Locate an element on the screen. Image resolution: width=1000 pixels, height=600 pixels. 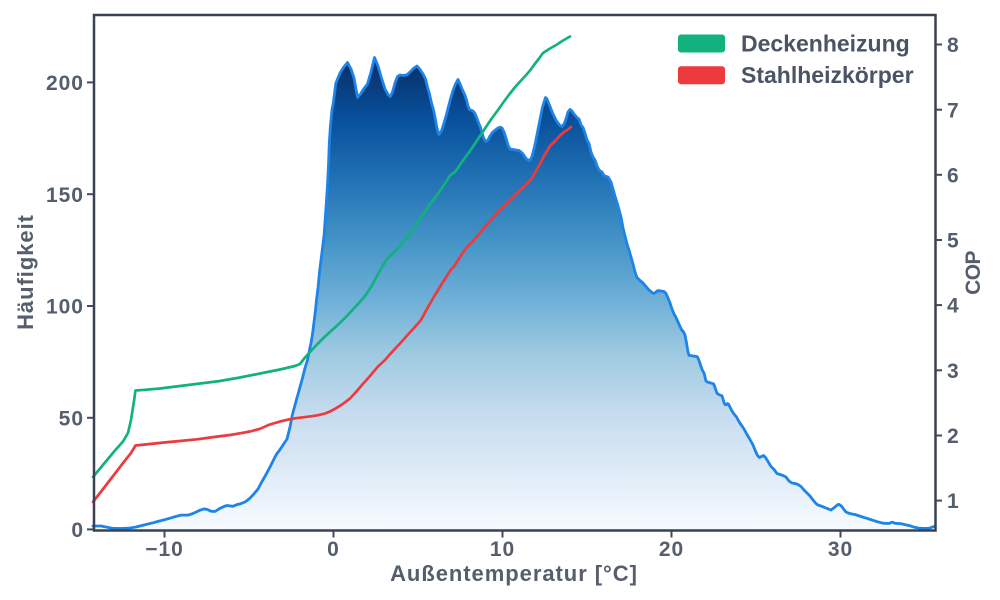
svg-text: 8 is located at coordinates (953, 45).